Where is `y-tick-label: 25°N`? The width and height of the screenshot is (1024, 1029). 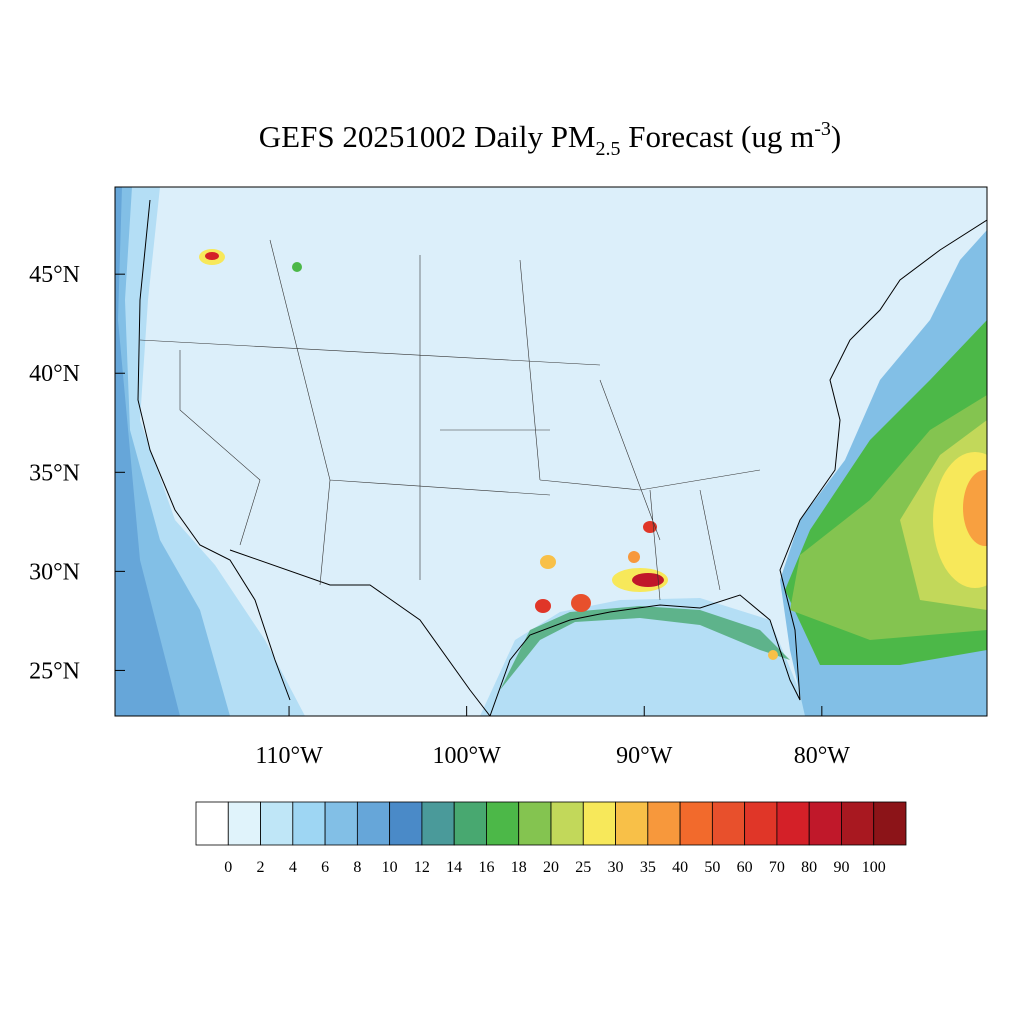 y-tick-label: 25°N is located at coordinates (54, 671).